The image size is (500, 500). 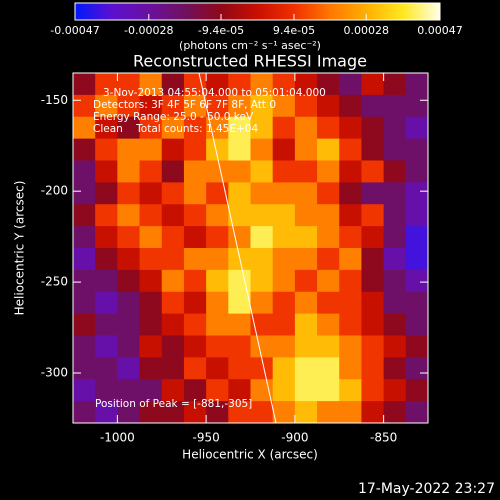 I want to click on colorbar-tick-label: 0.00047, so click(x=440, y=30).